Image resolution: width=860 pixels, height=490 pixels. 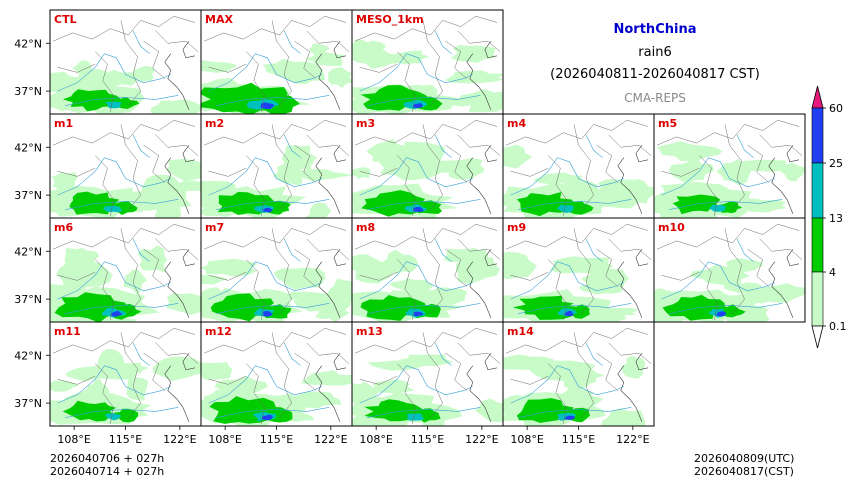 I want to click on map-panel-m2: m2, so click(x=276, y=166).